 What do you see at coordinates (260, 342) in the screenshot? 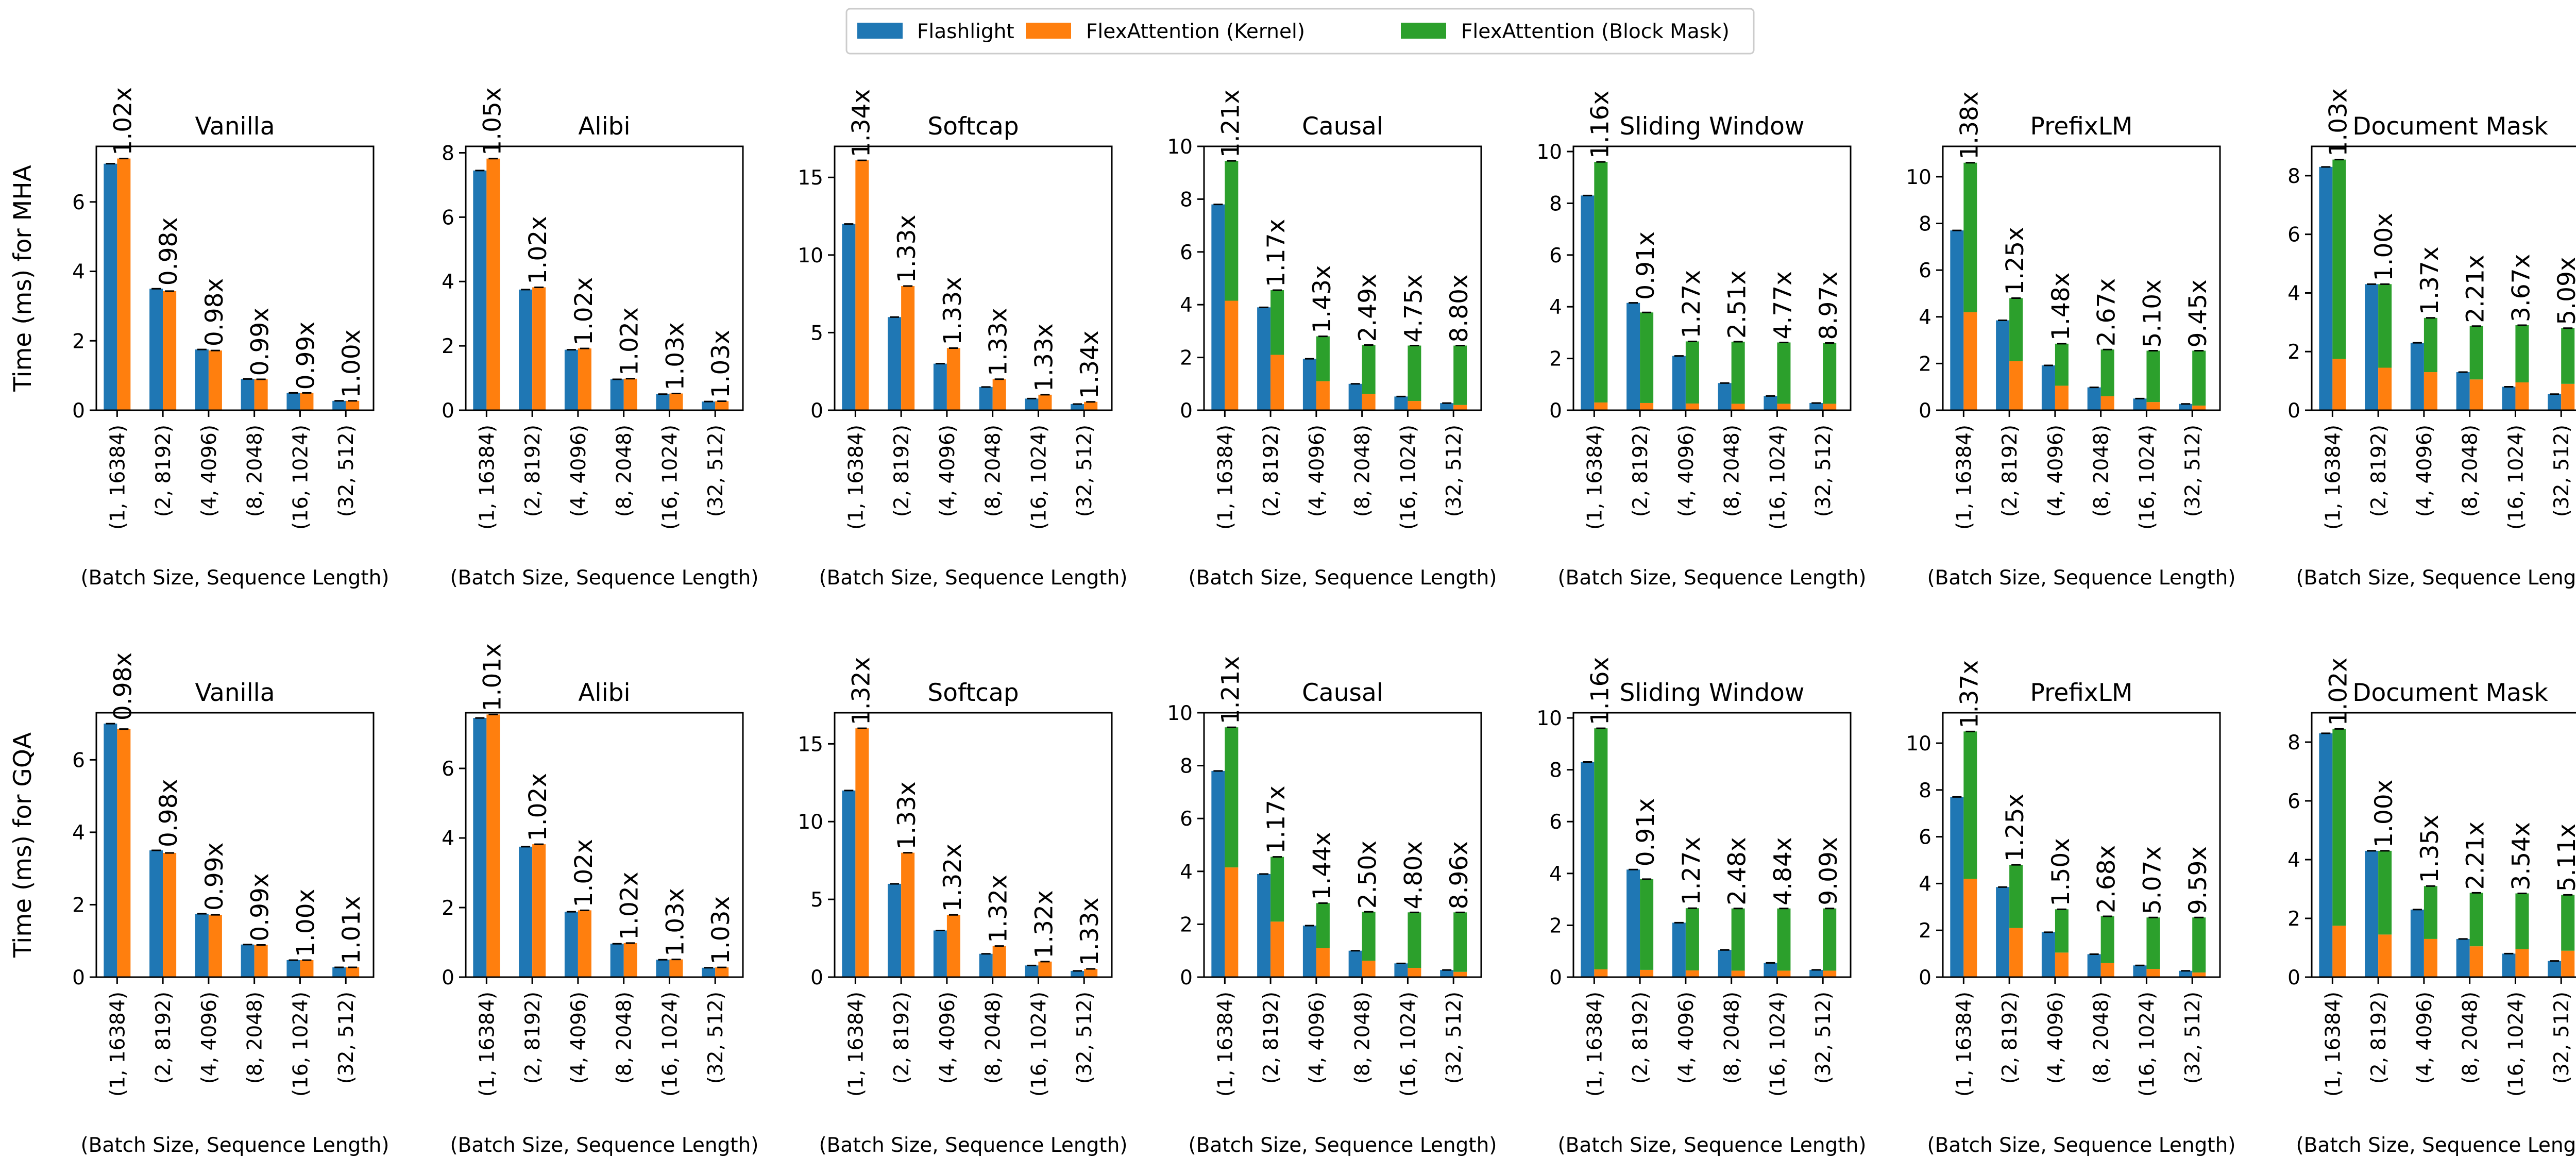
I see `speedup-label-4: 0.99x` at bounding box center [260, 342].